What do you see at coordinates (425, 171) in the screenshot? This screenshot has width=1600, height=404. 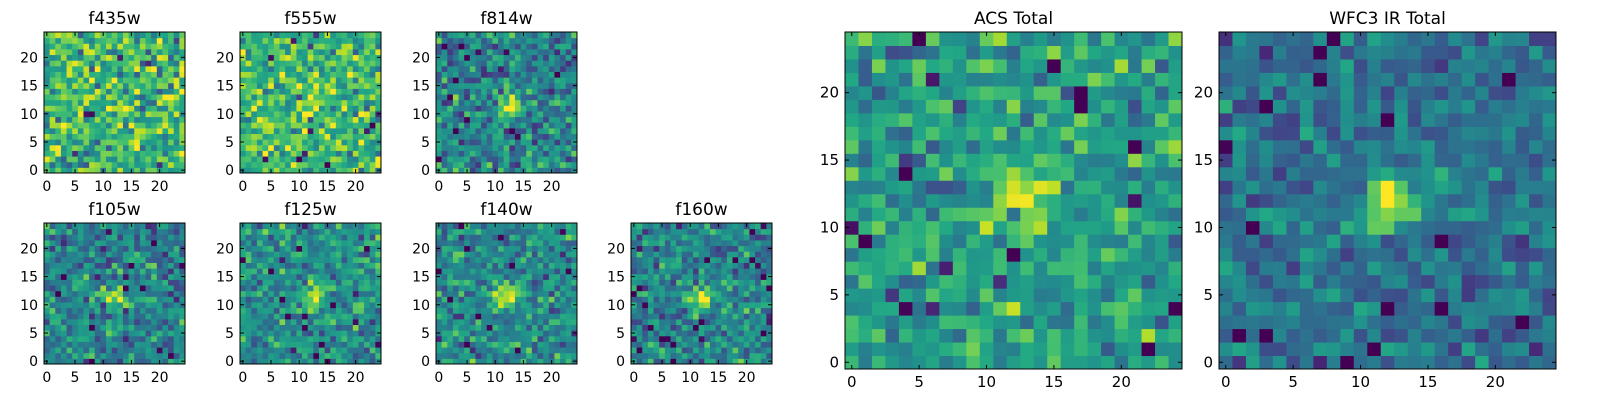 I see `y-tick-label: 0` at bounding box center [425, 171].